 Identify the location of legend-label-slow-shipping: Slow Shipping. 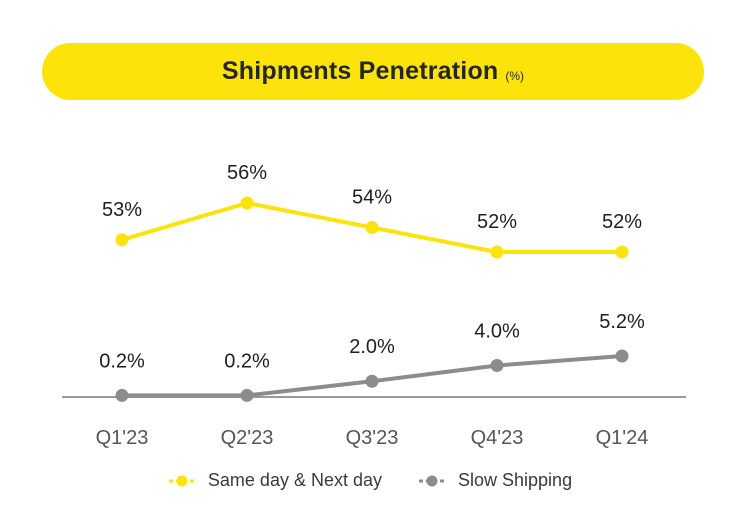
(515, 480).